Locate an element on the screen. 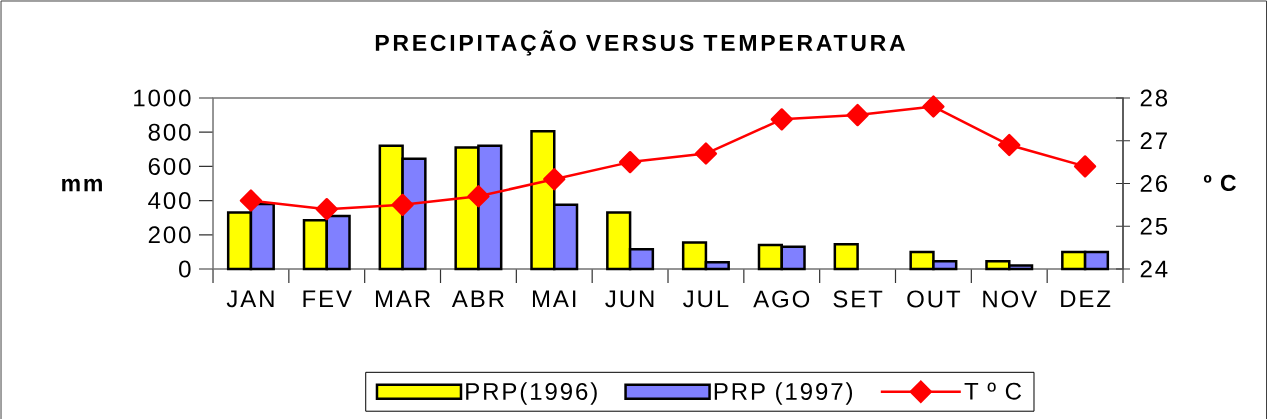 The height and width of the screenshot is (419, 1268). y-tick-label: 200 is located at coordinates (169, 235).